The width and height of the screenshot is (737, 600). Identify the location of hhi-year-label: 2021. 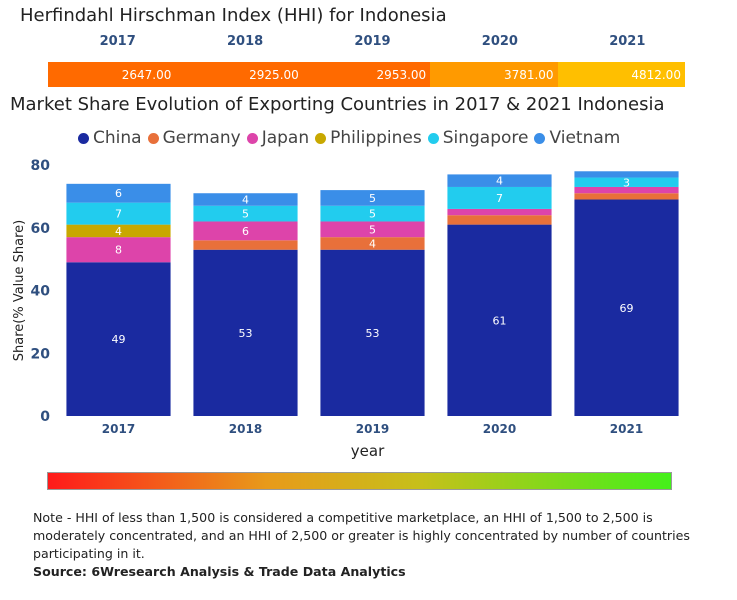
(627, 41).